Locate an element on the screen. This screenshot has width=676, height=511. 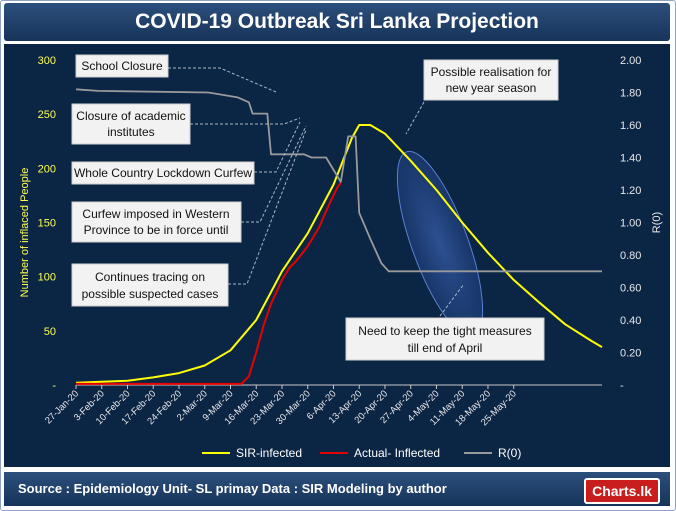
annotation-academic-text-1: Closure of academic is located at coordinates (130, 116).